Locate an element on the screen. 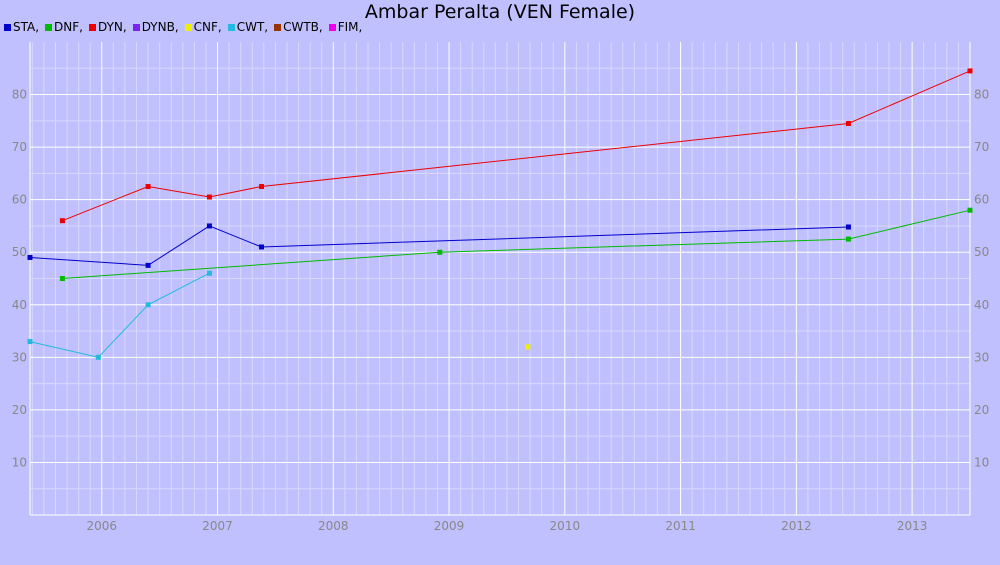 The width and height of the screenshot is (1000, 565). legend-item-cwtb: CWTB, is located at coordinates (298, 27).